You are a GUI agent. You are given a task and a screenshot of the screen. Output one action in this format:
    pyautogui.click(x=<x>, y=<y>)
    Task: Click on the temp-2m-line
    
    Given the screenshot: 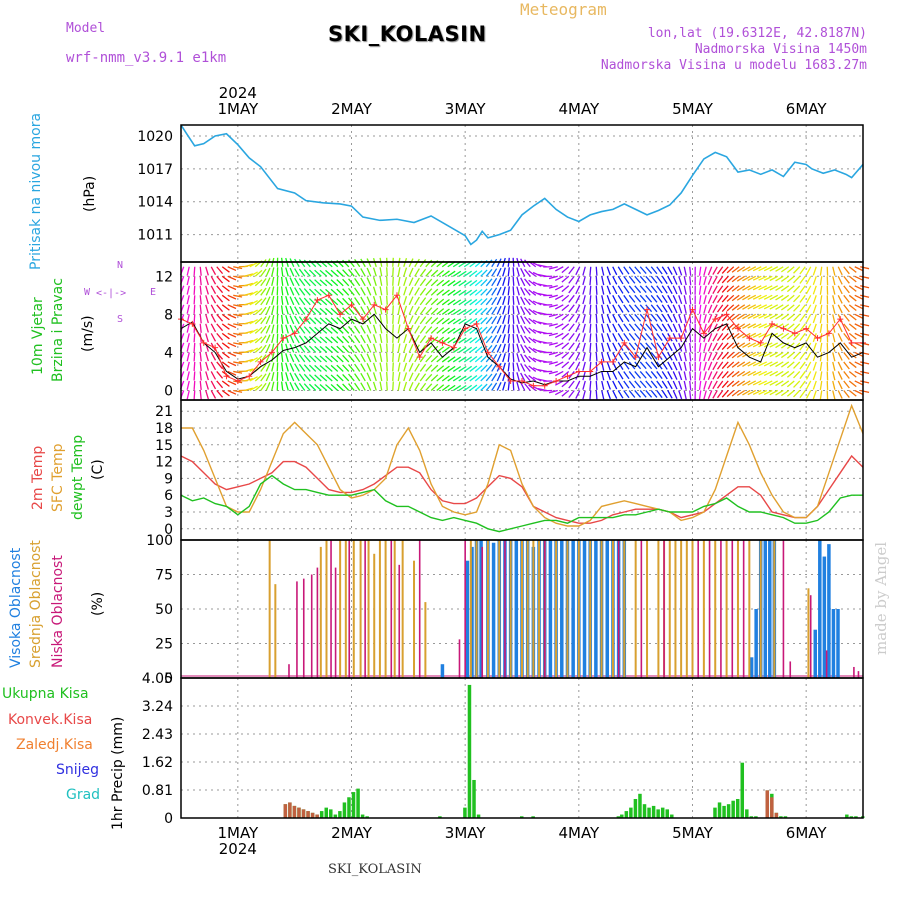 What is the action you would take?
    pyautogui.click(x=522, y=489)
    